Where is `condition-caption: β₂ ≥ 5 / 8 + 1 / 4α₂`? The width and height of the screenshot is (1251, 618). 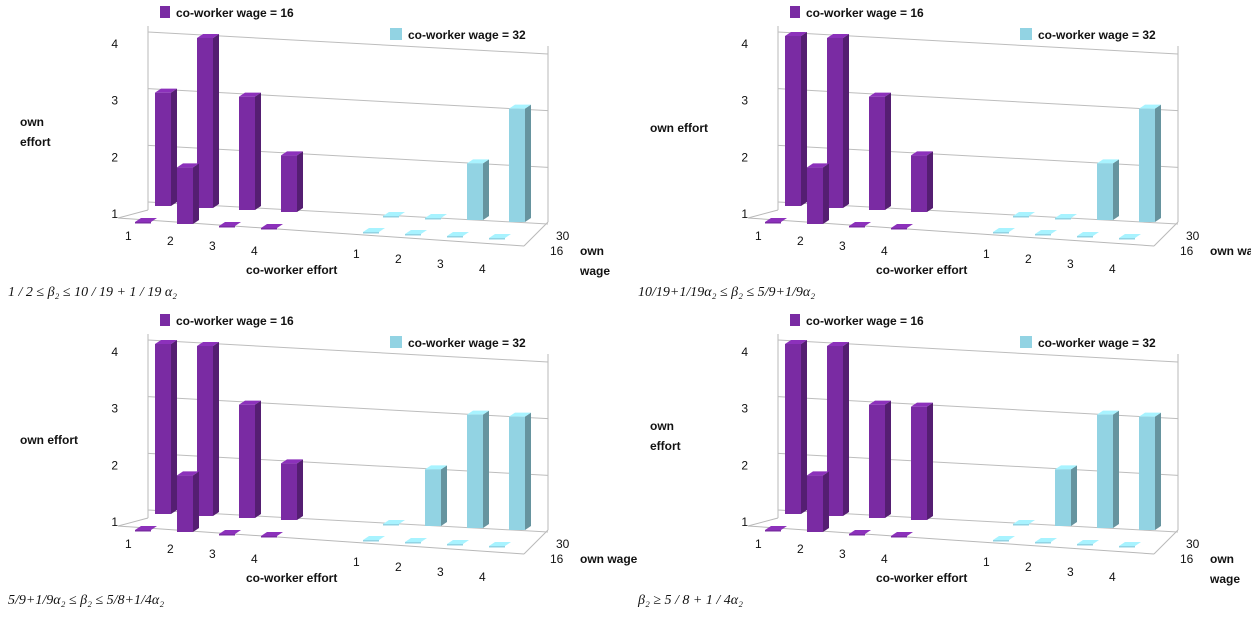 condition-caption: β₂ ≥ 5 / 8 + 1 / 4α₂ is located at coordinates (690, 600).